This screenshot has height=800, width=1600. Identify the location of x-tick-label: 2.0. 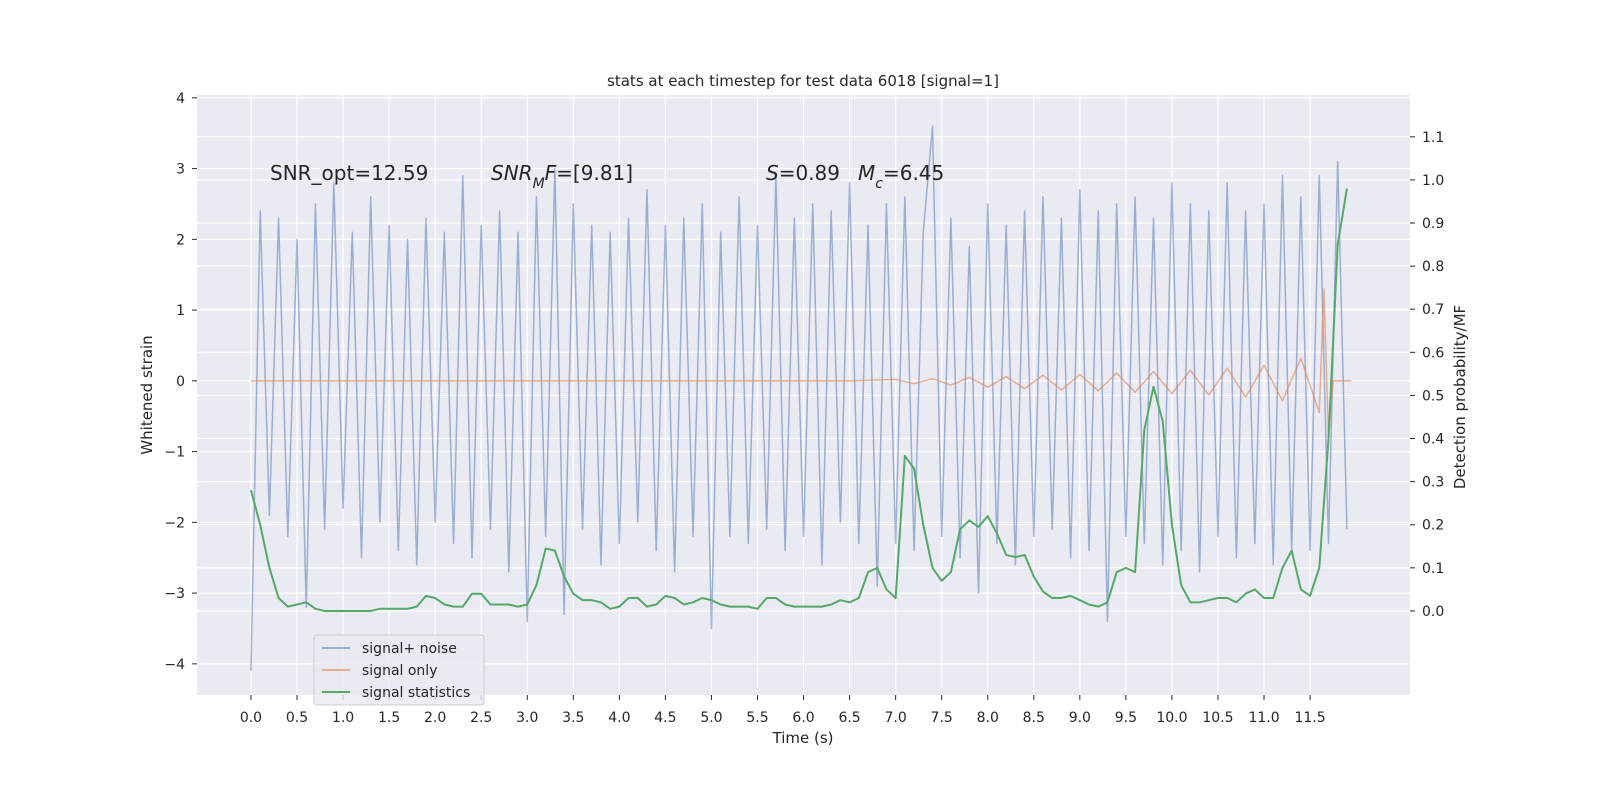
(435, 718).